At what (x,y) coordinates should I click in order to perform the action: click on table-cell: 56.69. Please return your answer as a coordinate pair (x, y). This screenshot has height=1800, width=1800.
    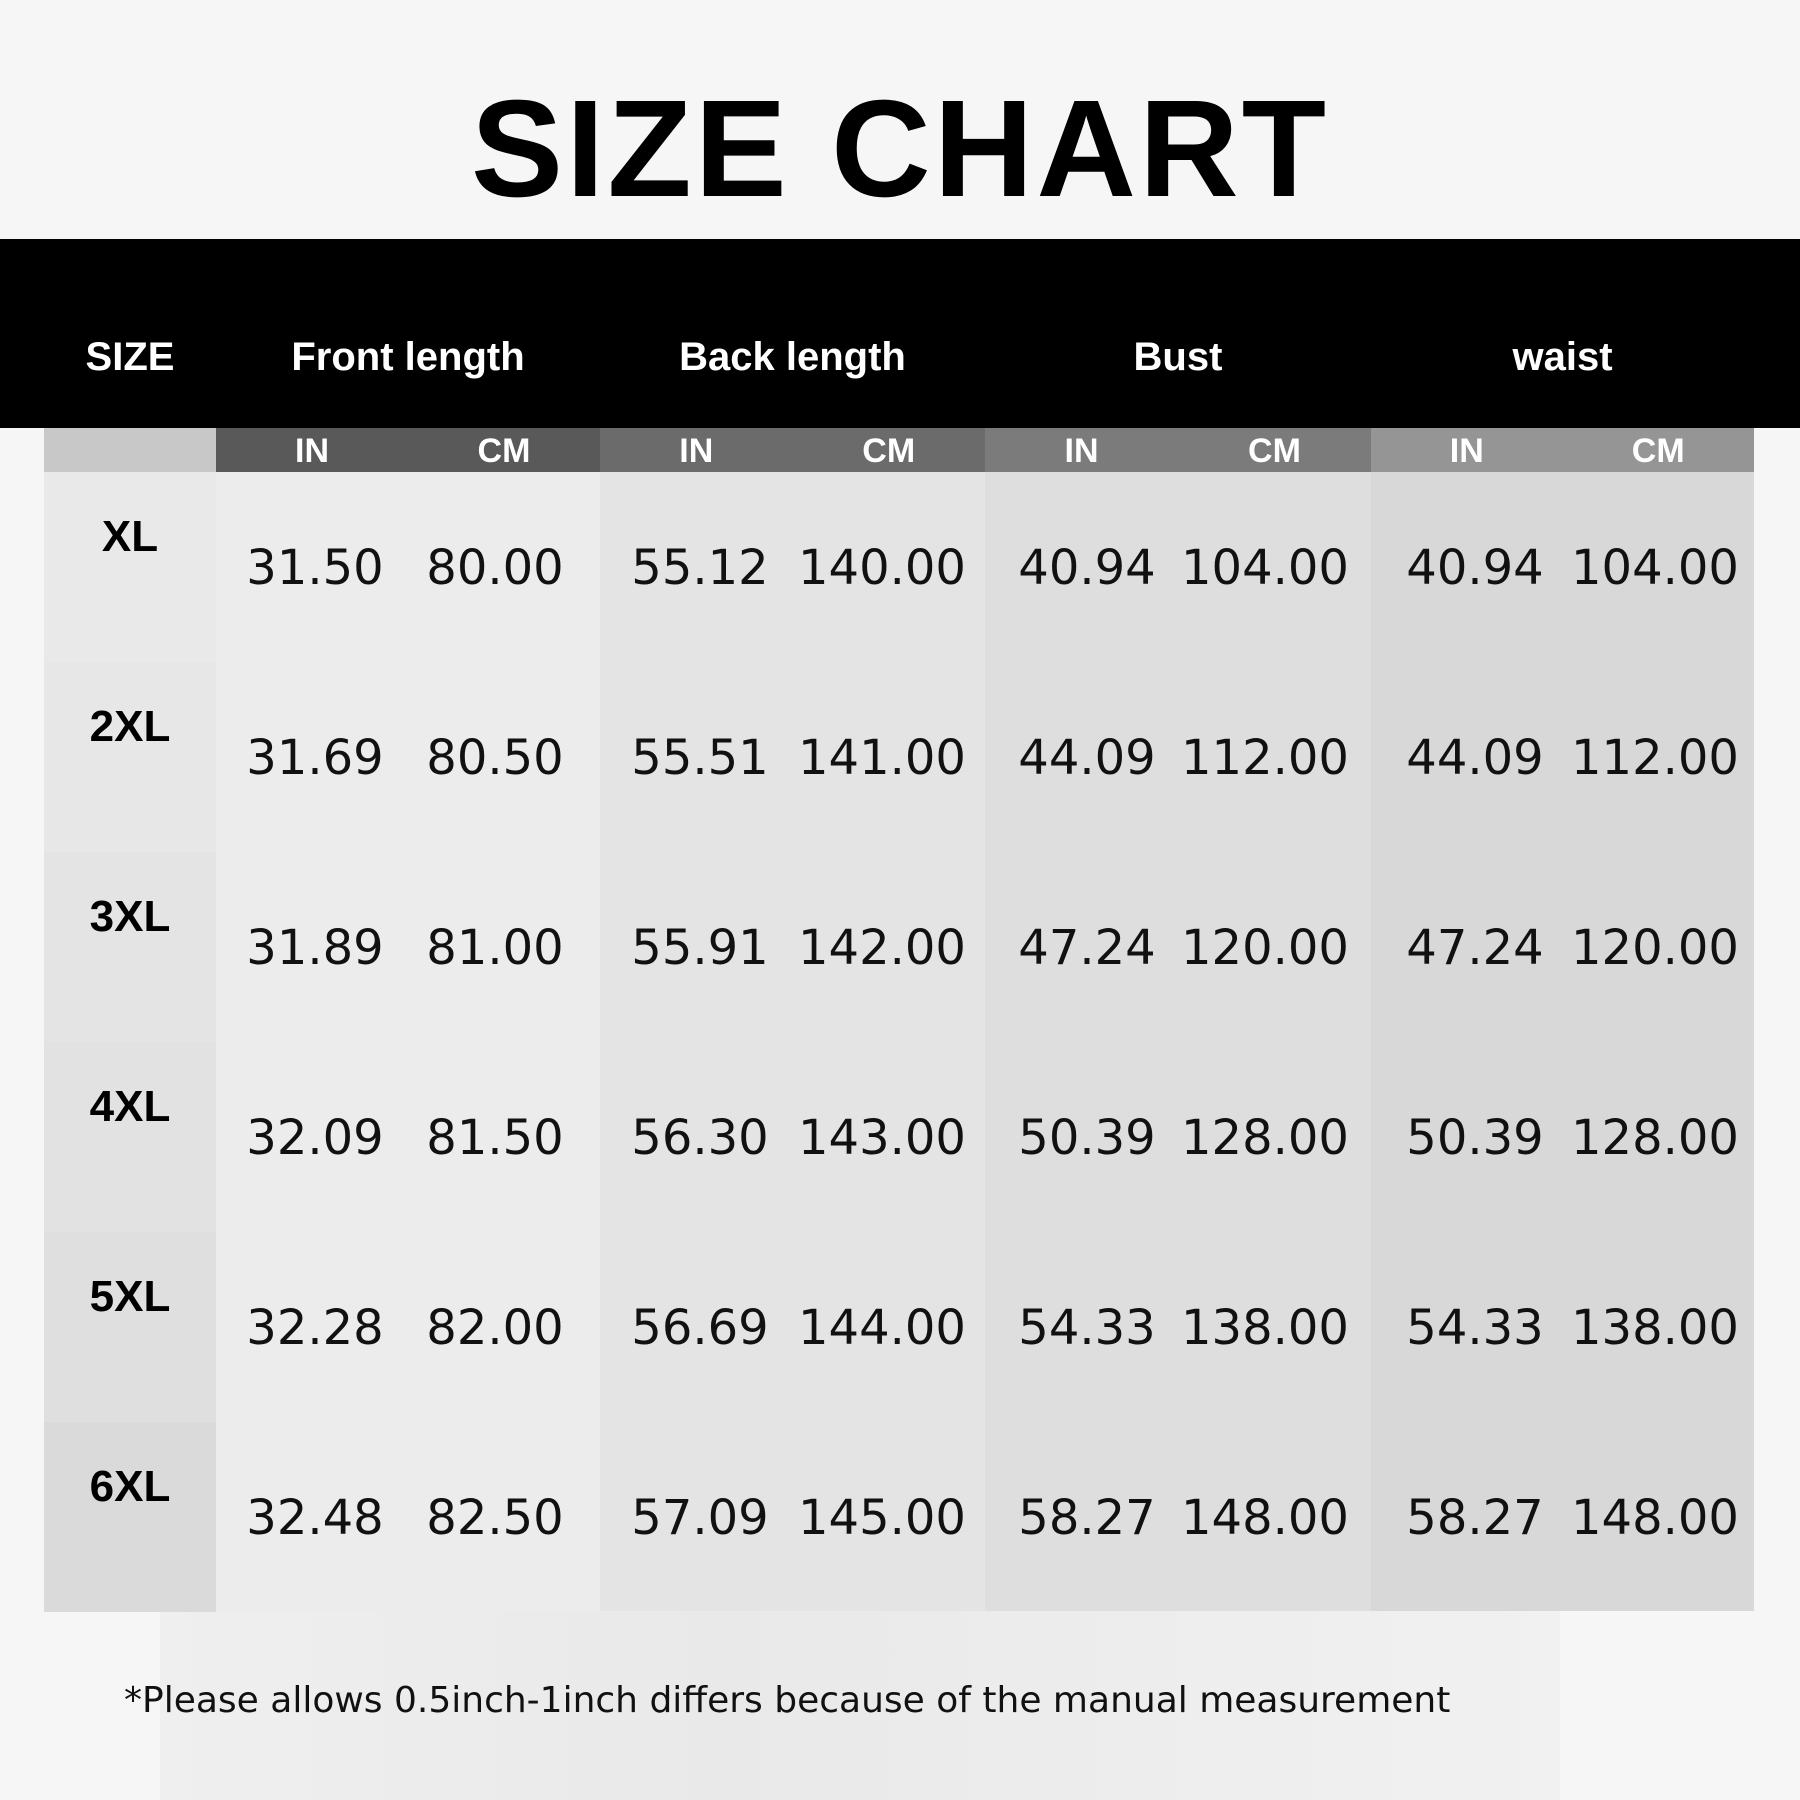
    Looking at the image, I should click on (700, 1328).